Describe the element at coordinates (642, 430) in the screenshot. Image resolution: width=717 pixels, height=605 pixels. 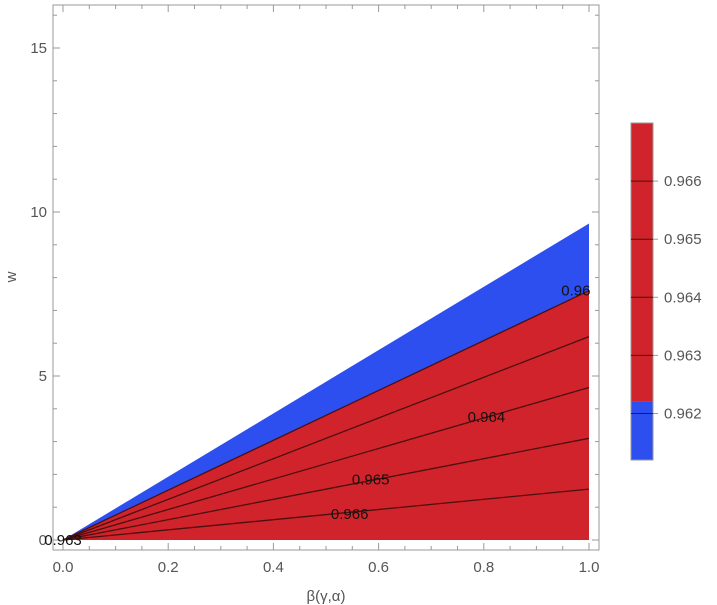
I see `colorbar-low-segment` at that location.